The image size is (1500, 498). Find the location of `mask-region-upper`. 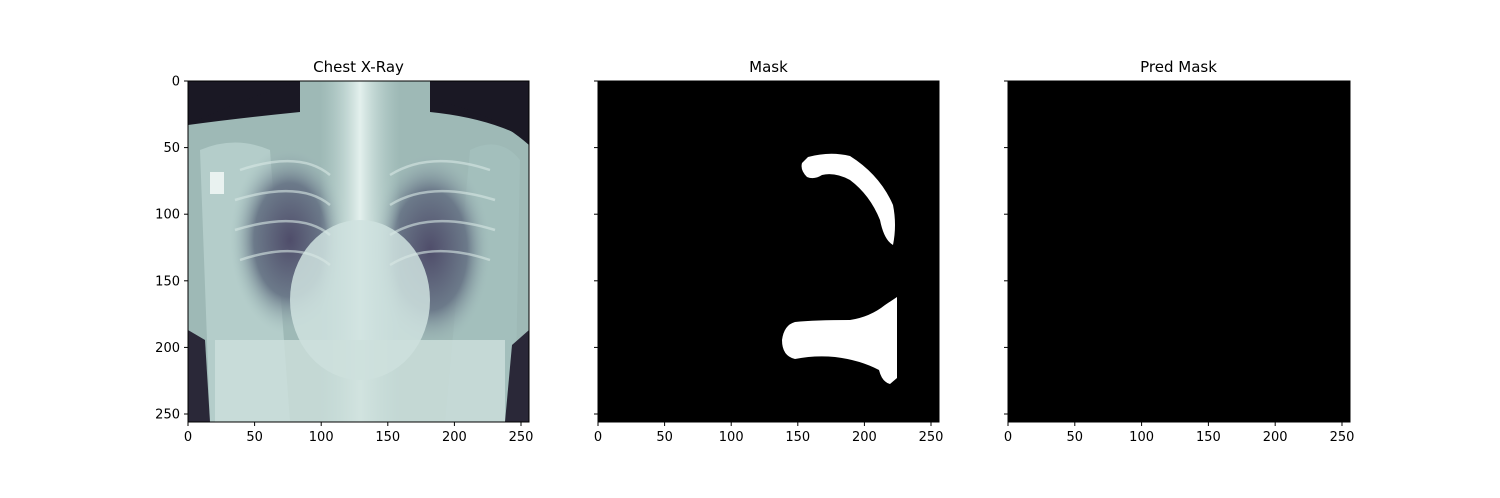

mask-region-upper is located at coordinates (848, 199).